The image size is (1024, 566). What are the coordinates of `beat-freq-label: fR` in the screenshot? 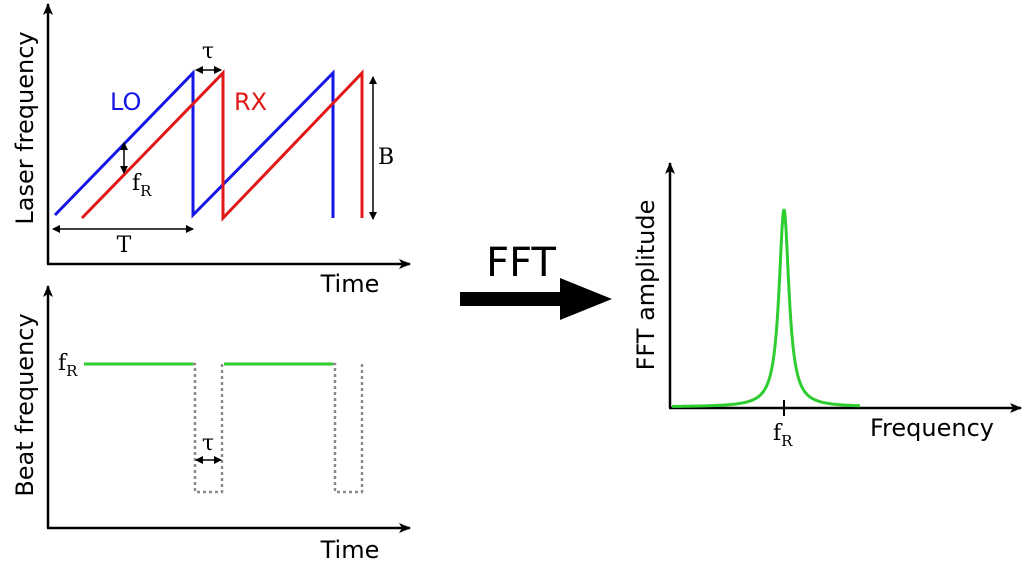 It's located at (142, 185).